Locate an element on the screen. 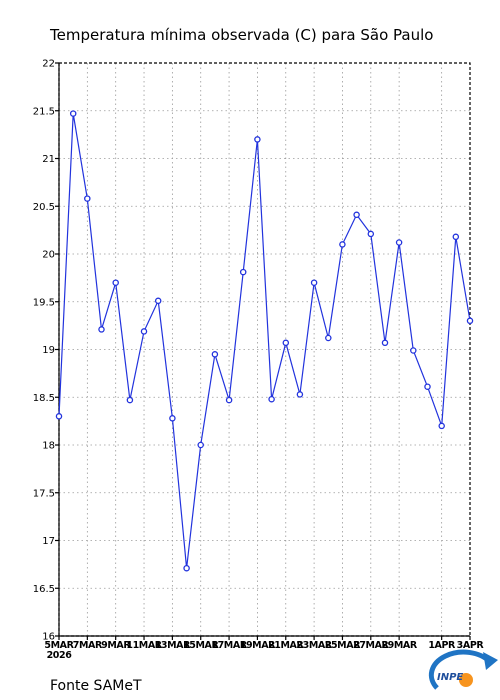 Image resolution: width=500 pixels, height=700 pixels. x-tick-label: 15MAR is located at coordinates (201, 645).